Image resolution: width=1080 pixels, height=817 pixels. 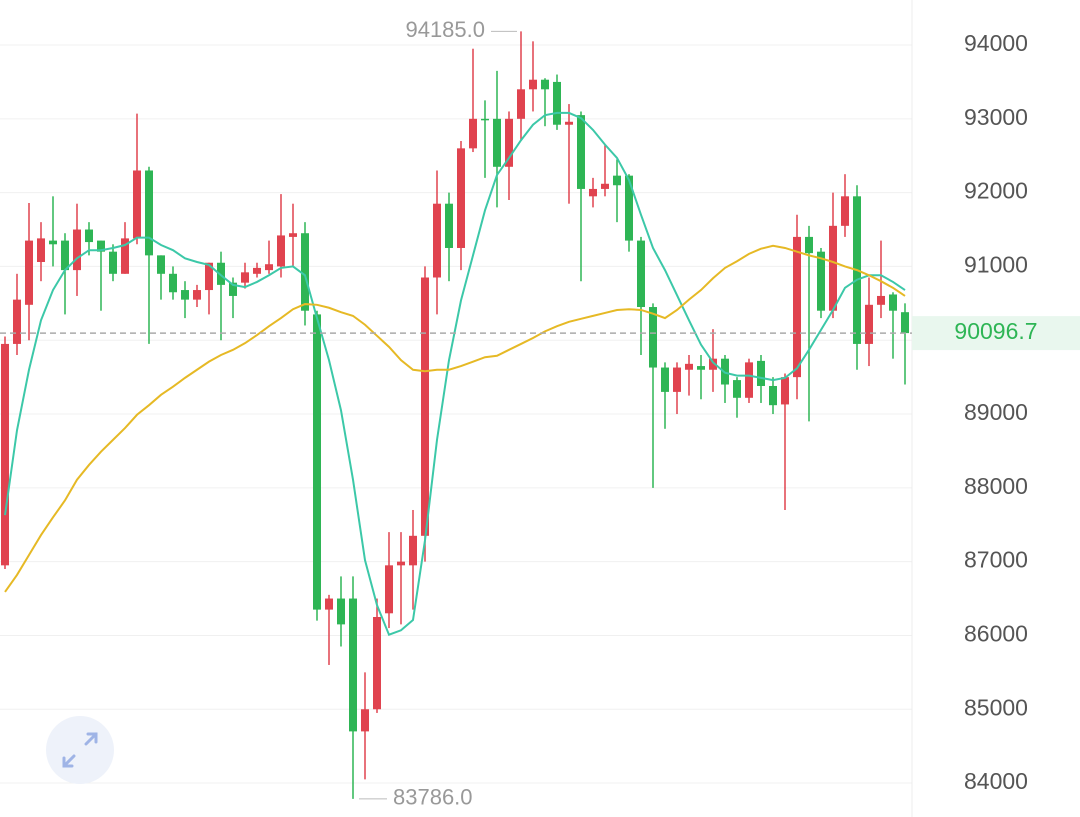 What do you see at coordinates (996, 43) in the screenshot?
I see `y-tick-label: 94000` at bounding box center [996, 43].